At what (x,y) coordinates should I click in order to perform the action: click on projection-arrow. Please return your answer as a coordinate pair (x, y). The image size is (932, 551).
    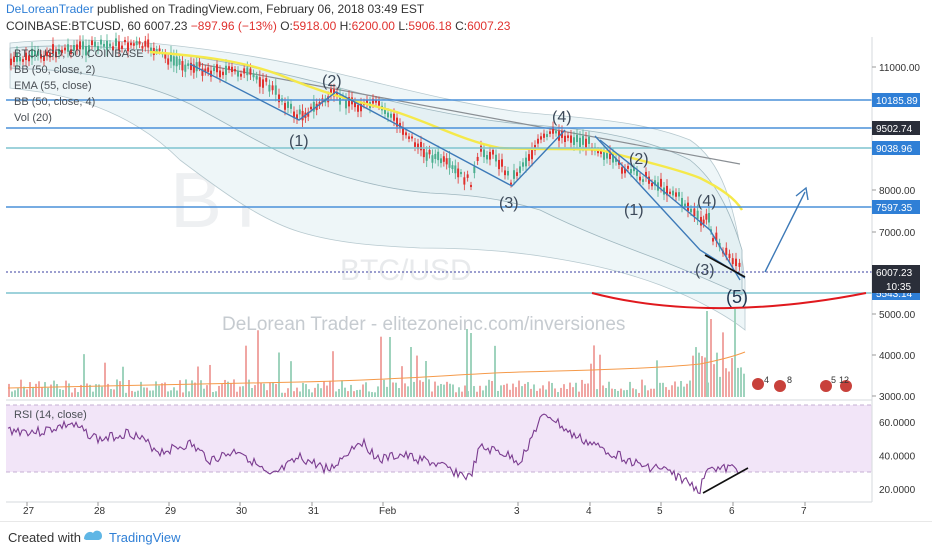
    Looking at the image, I should click on (785, 232).